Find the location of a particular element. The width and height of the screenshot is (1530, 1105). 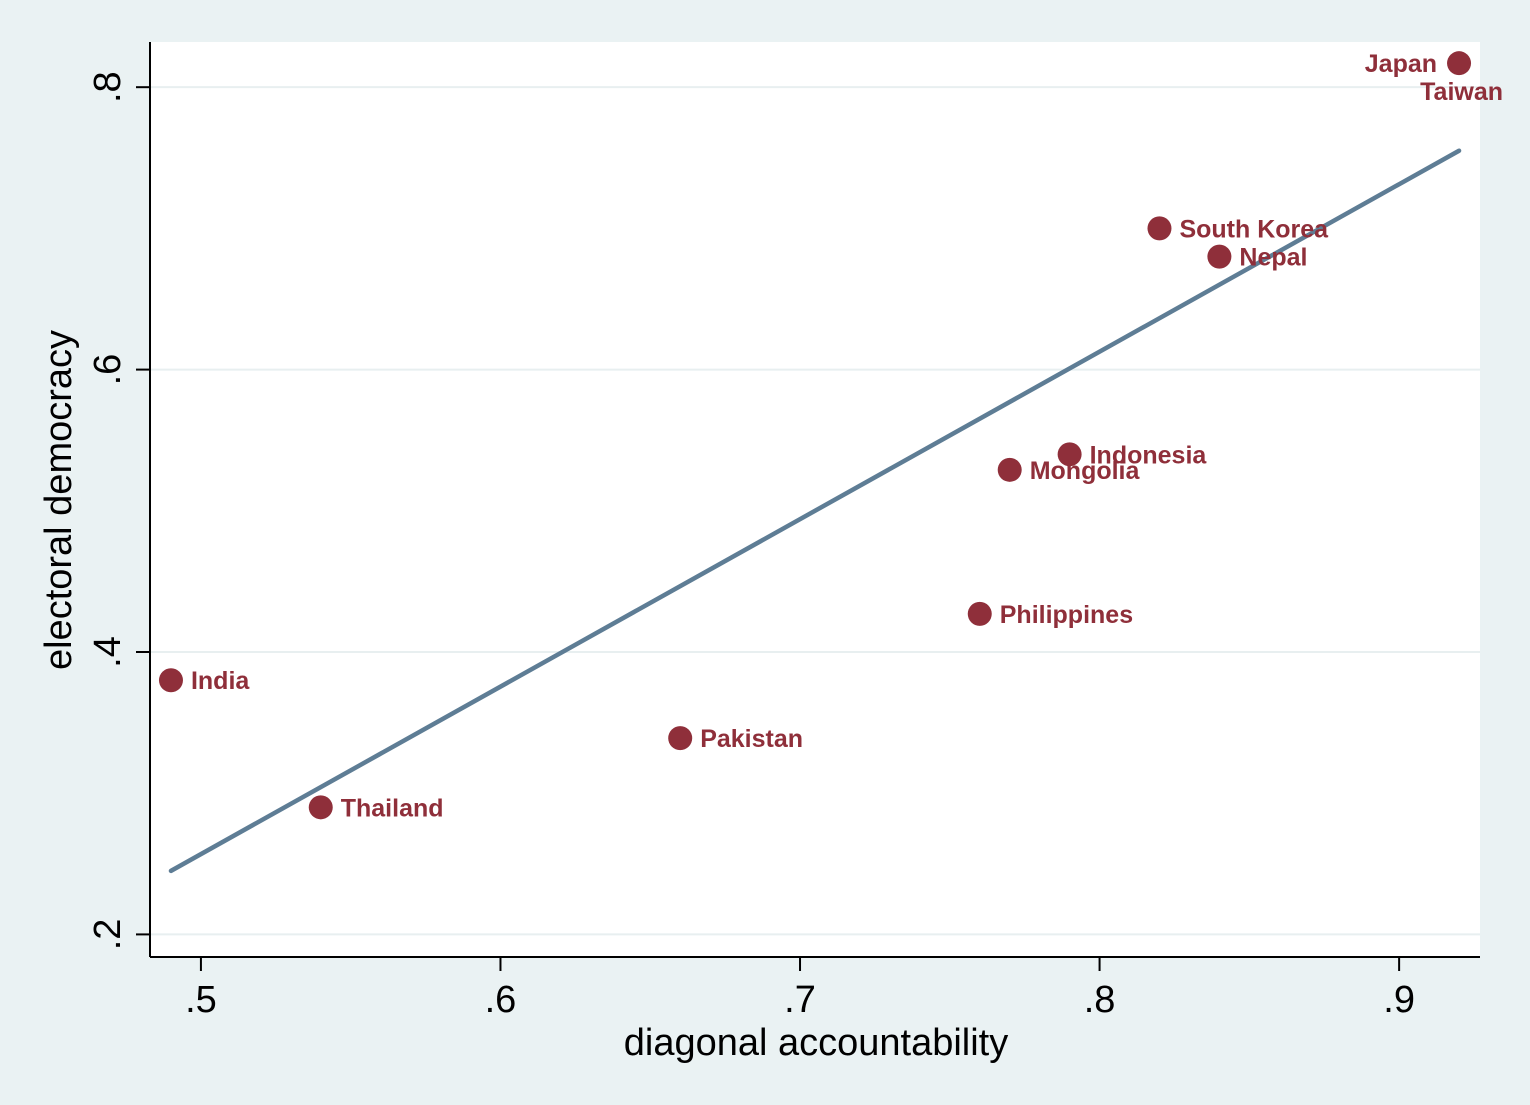

y-axis-title: electoral democracy is located at coordinates (59, 500).